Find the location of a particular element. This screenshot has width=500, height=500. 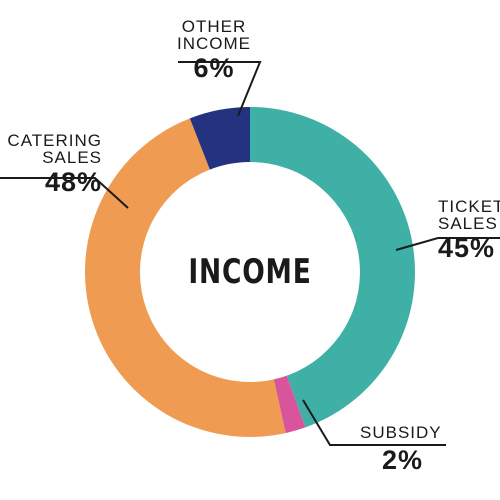

other-income-name-1: OTHER is located at coordinates (214, 26).